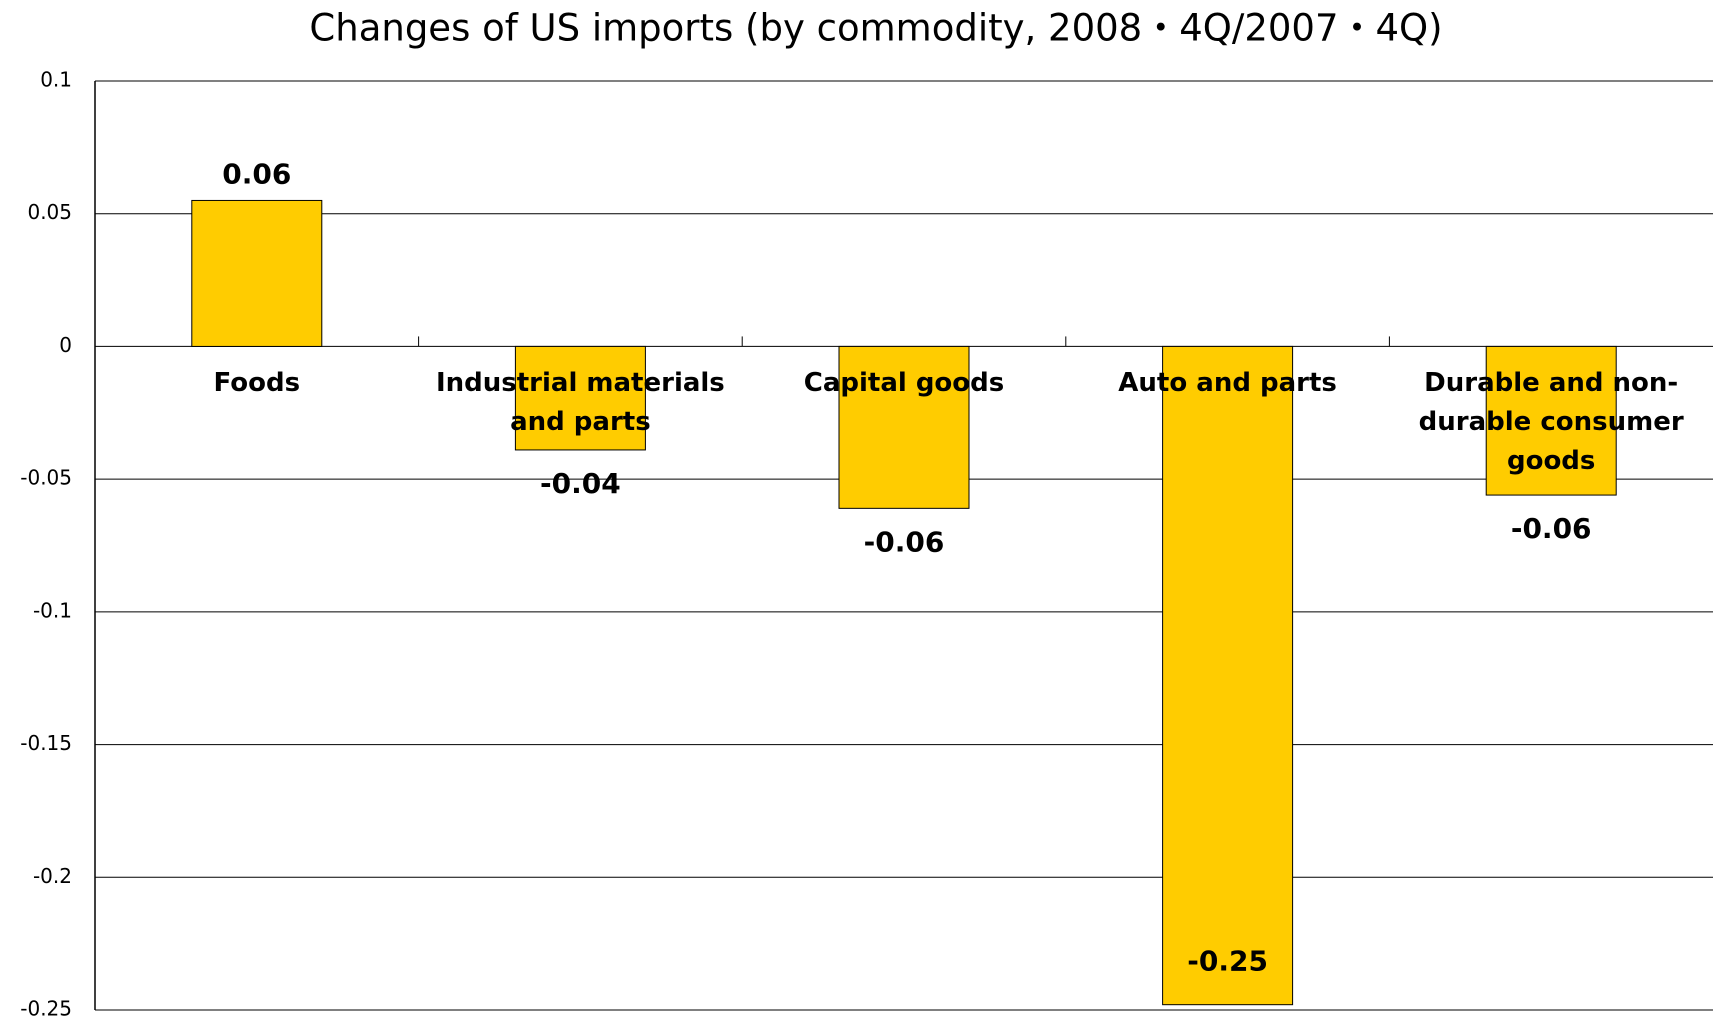  I want to click on x-tick-label-box: Durable and non-durable consumer goods, so click(1551, 422).